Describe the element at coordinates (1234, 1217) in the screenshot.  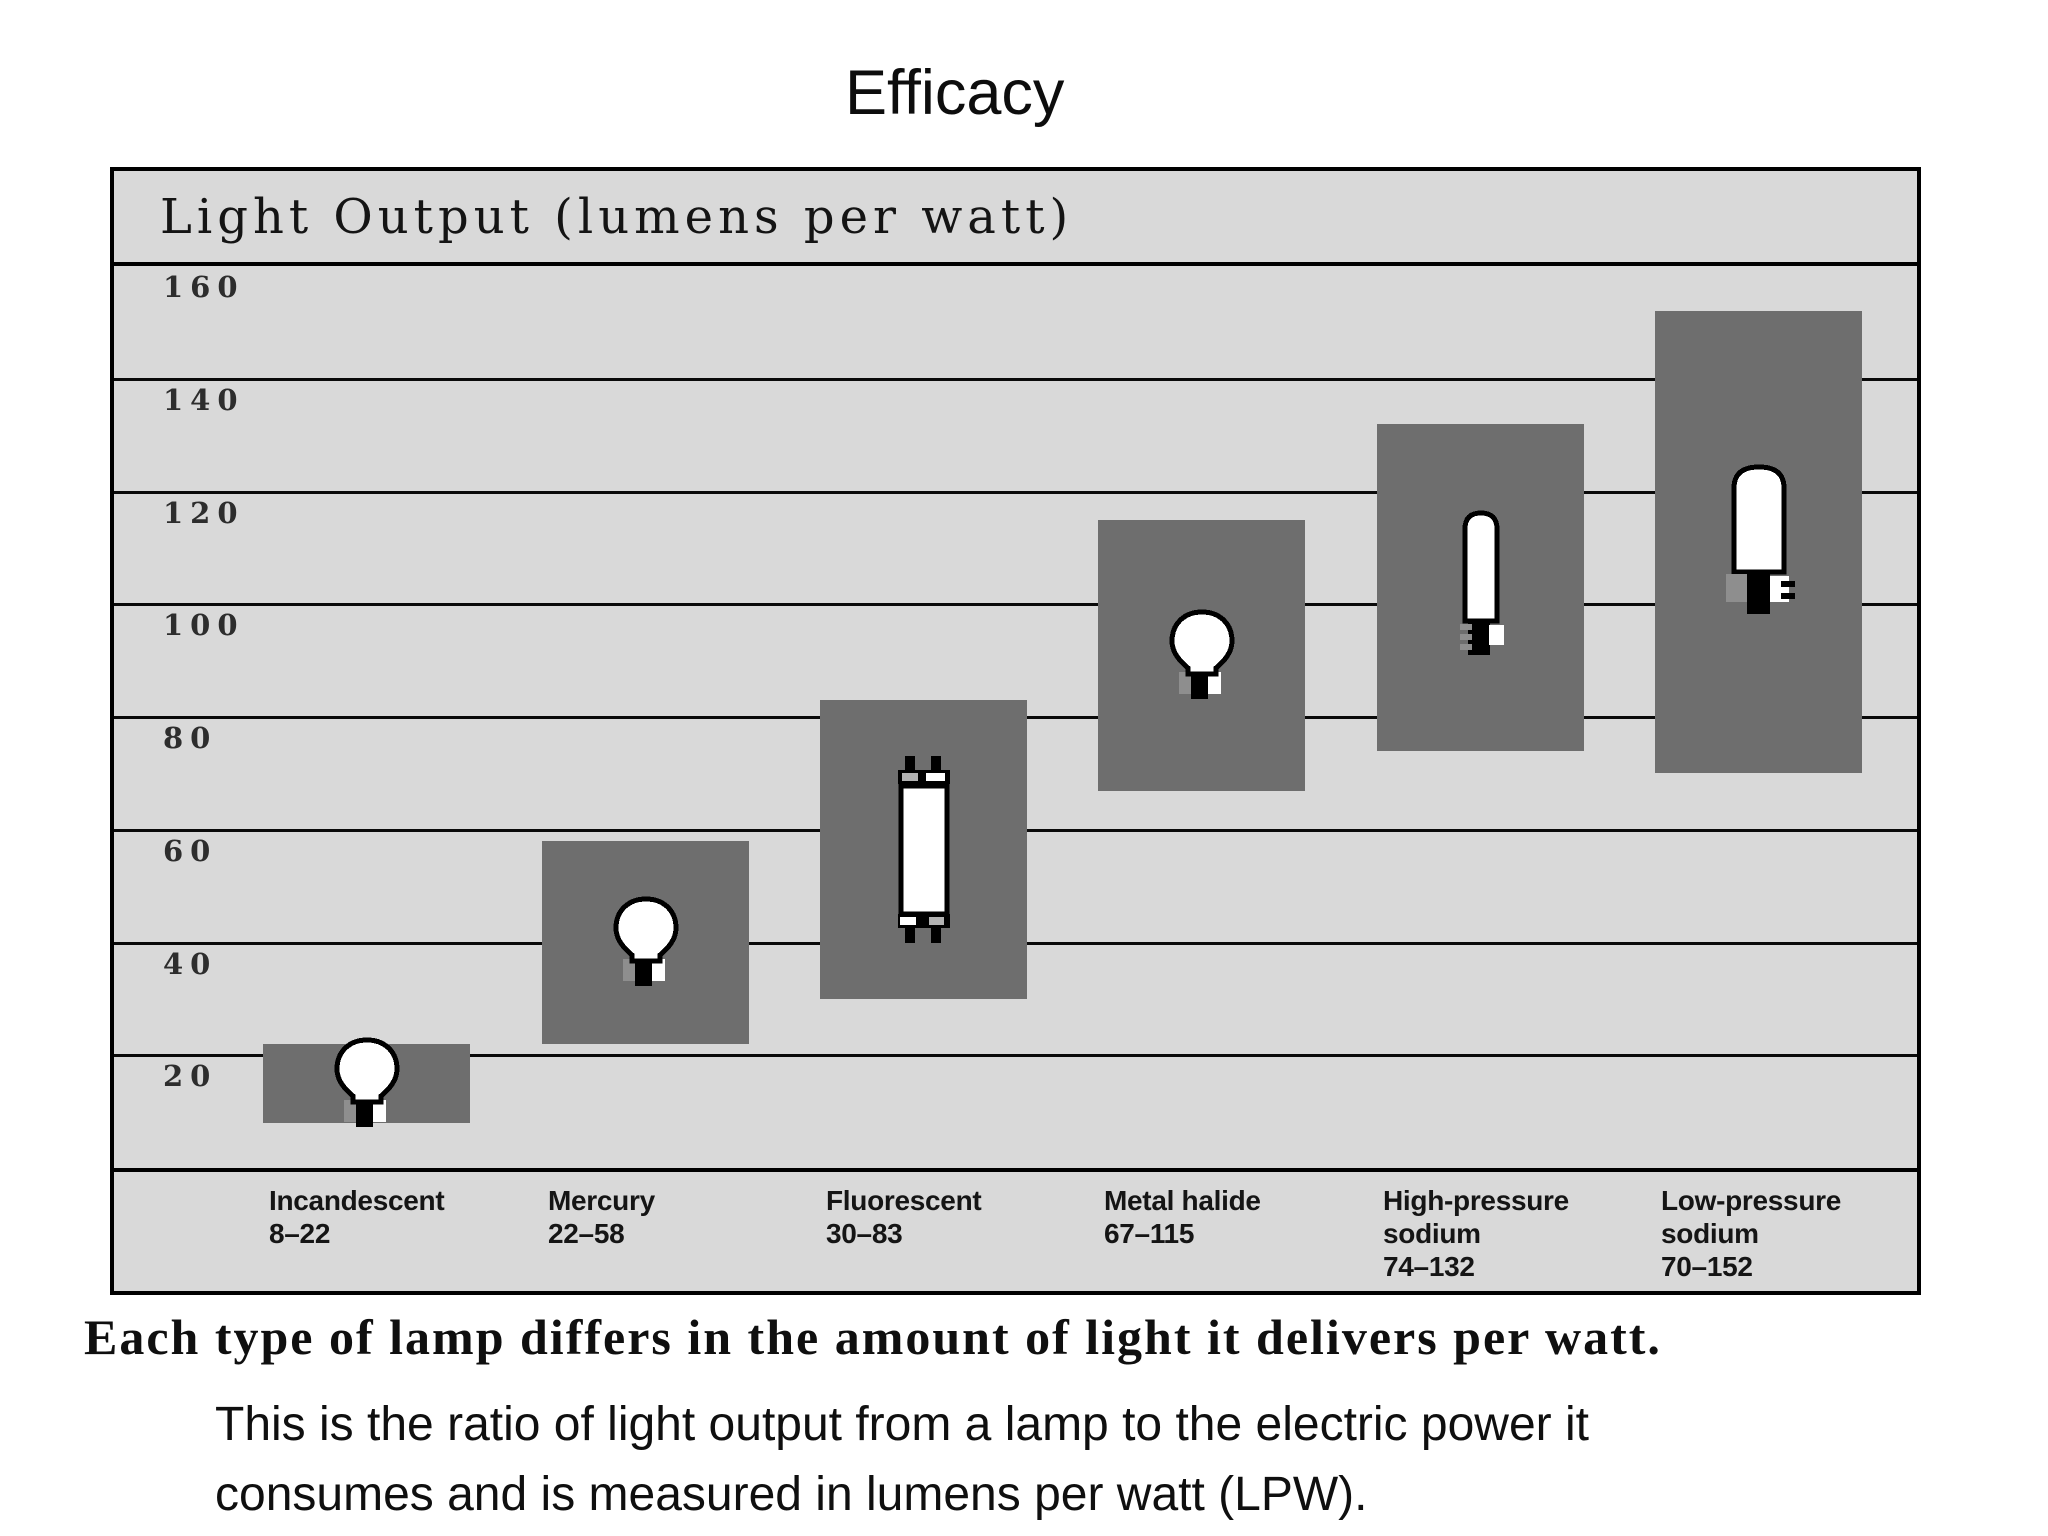
I see `category-label-metal-halide: Metal halide 67–115` at that location.